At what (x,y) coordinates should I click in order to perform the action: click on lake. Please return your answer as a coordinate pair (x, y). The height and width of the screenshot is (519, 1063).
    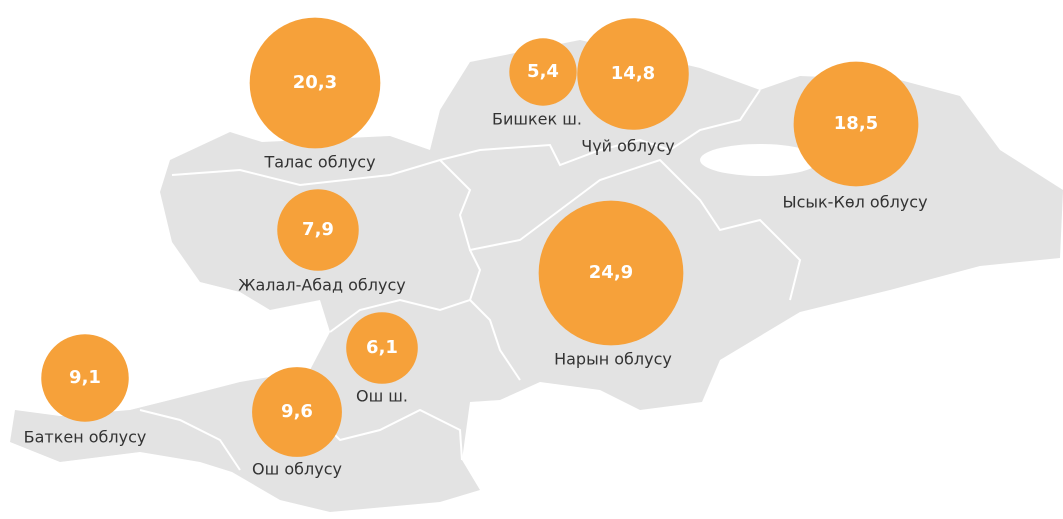
    Looking at the image, I should click on (760, 160).